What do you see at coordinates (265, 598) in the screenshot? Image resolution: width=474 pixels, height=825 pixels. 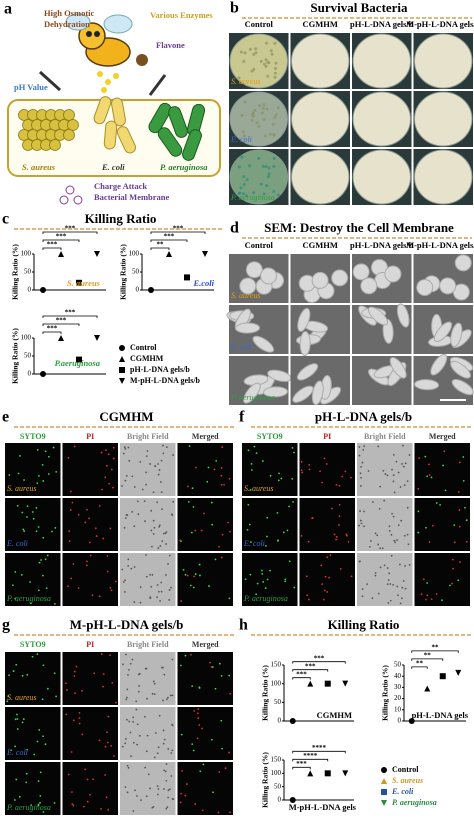 I see `row-label: P. aeruginosa` at bounding box center [265, 598].